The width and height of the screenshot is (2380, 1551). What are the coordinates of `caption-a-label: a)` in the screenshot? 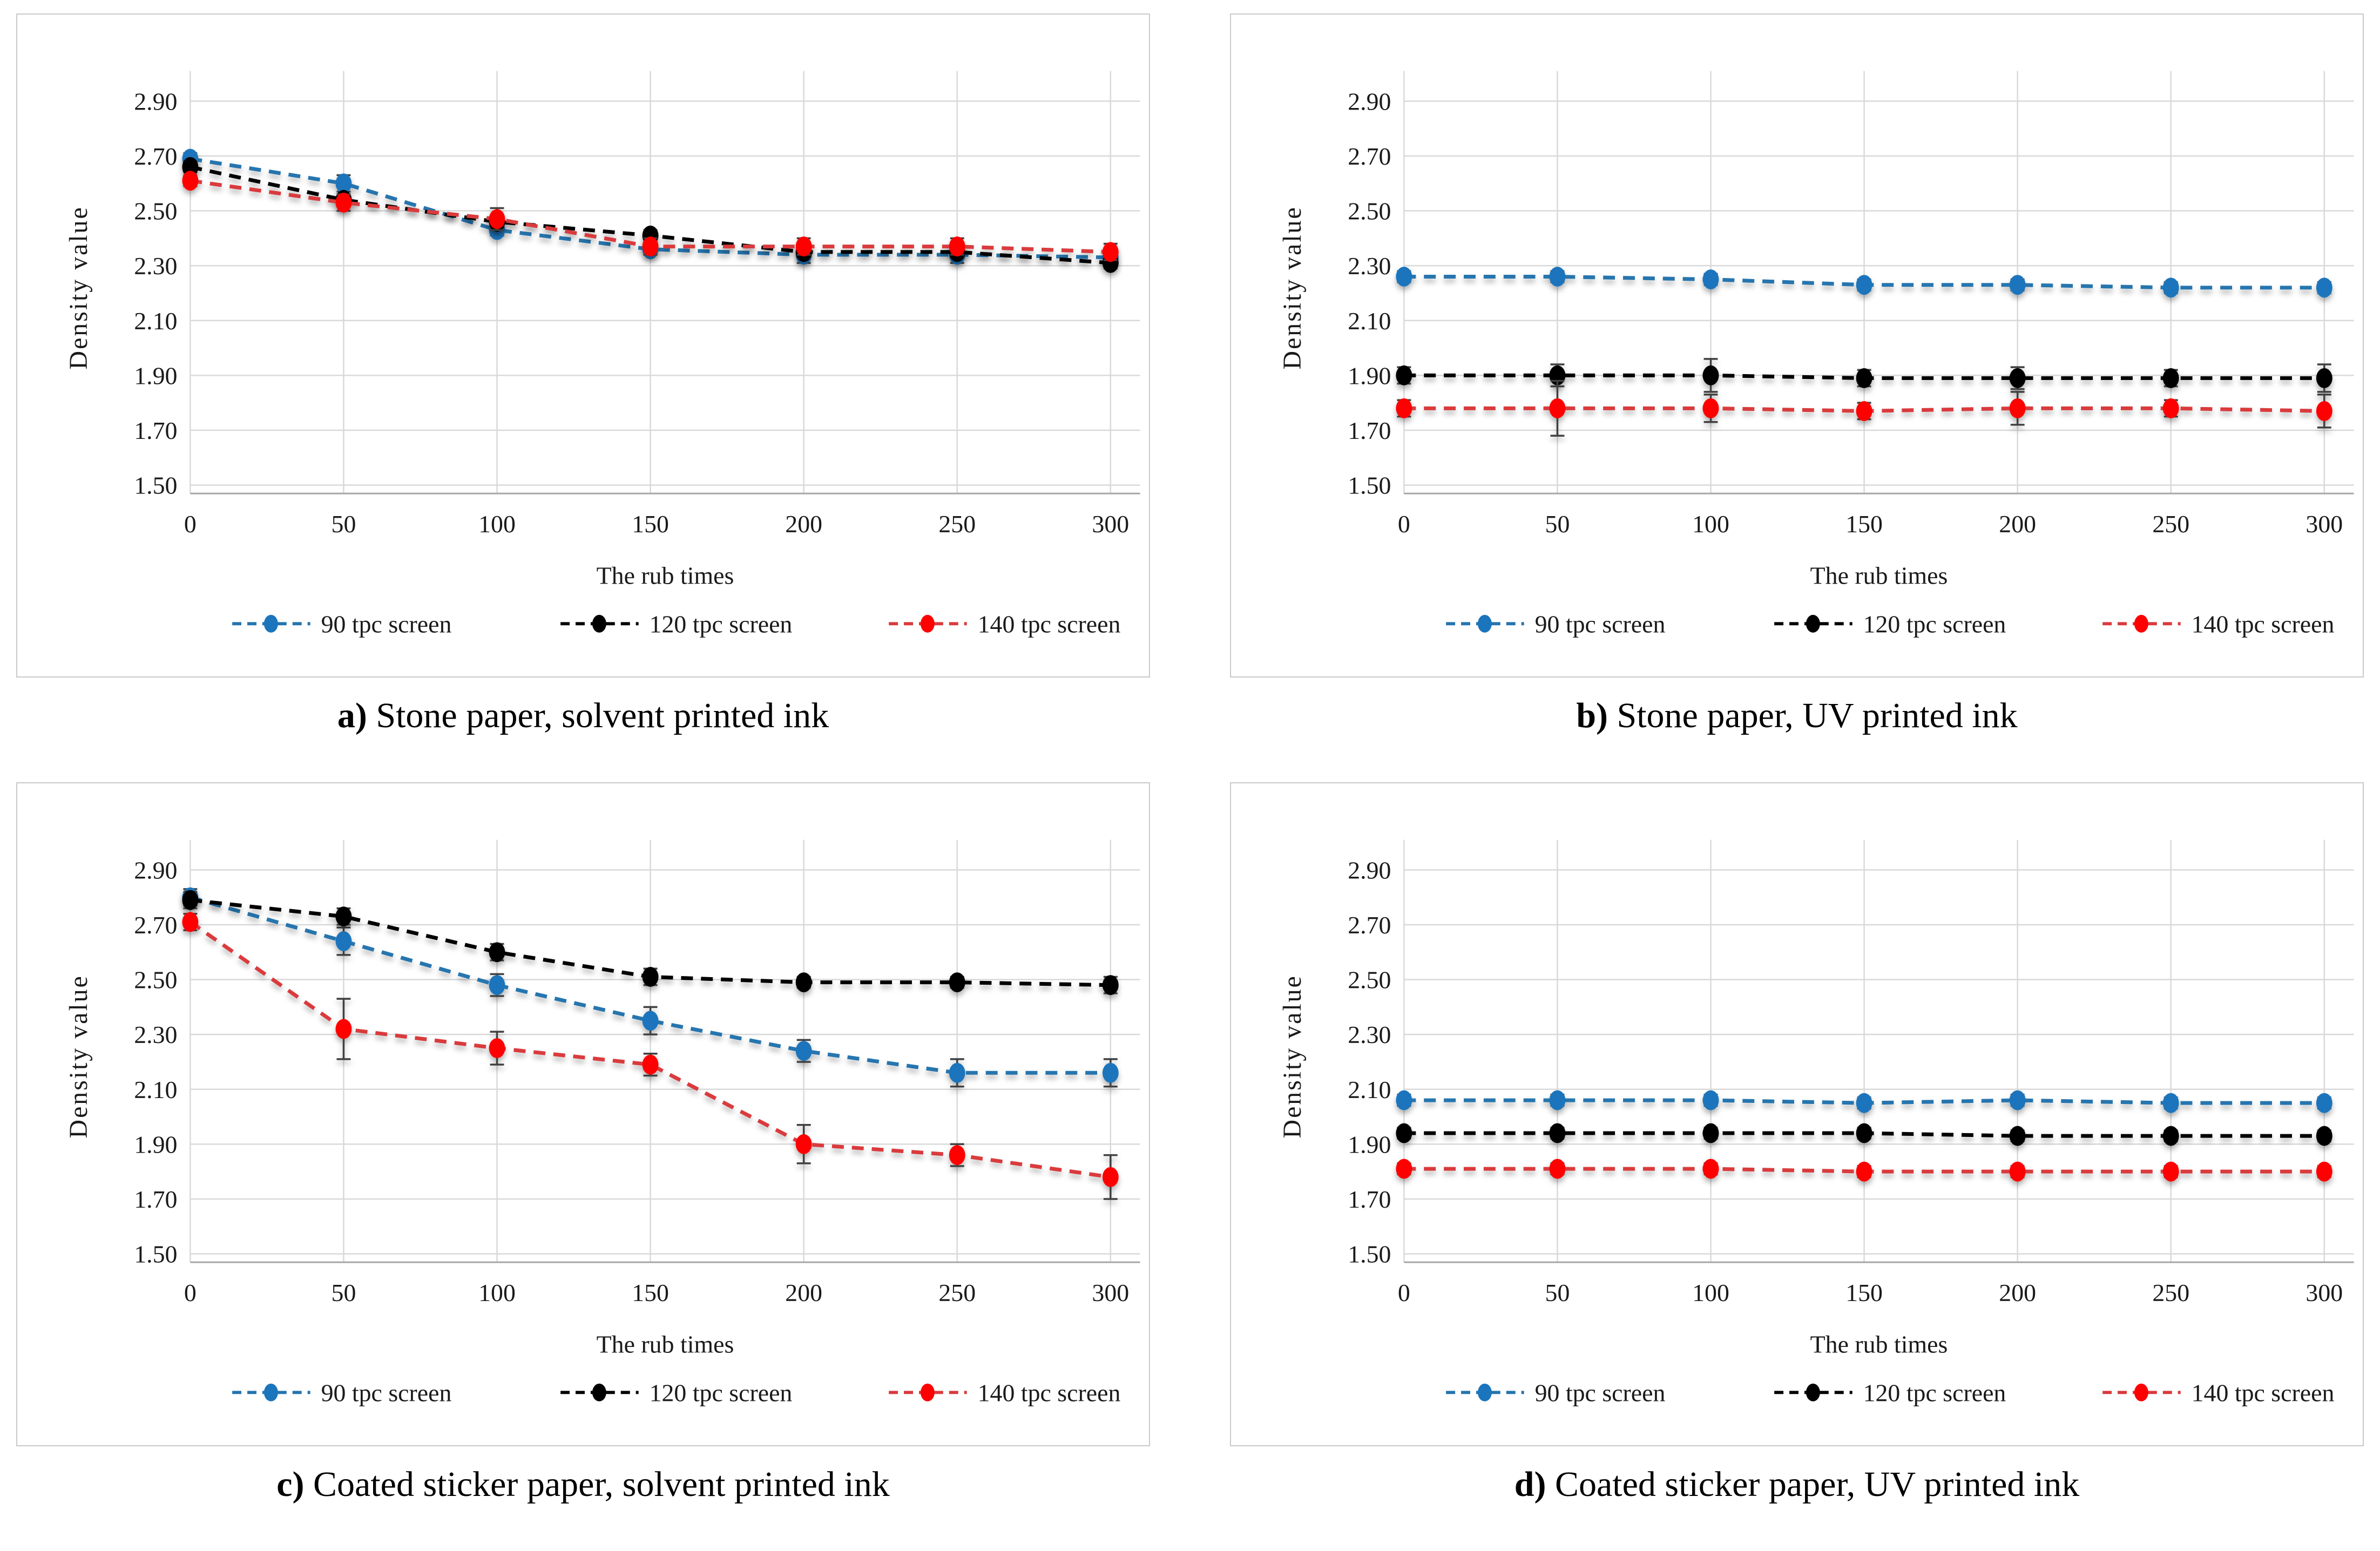 It's located at (352, 715).